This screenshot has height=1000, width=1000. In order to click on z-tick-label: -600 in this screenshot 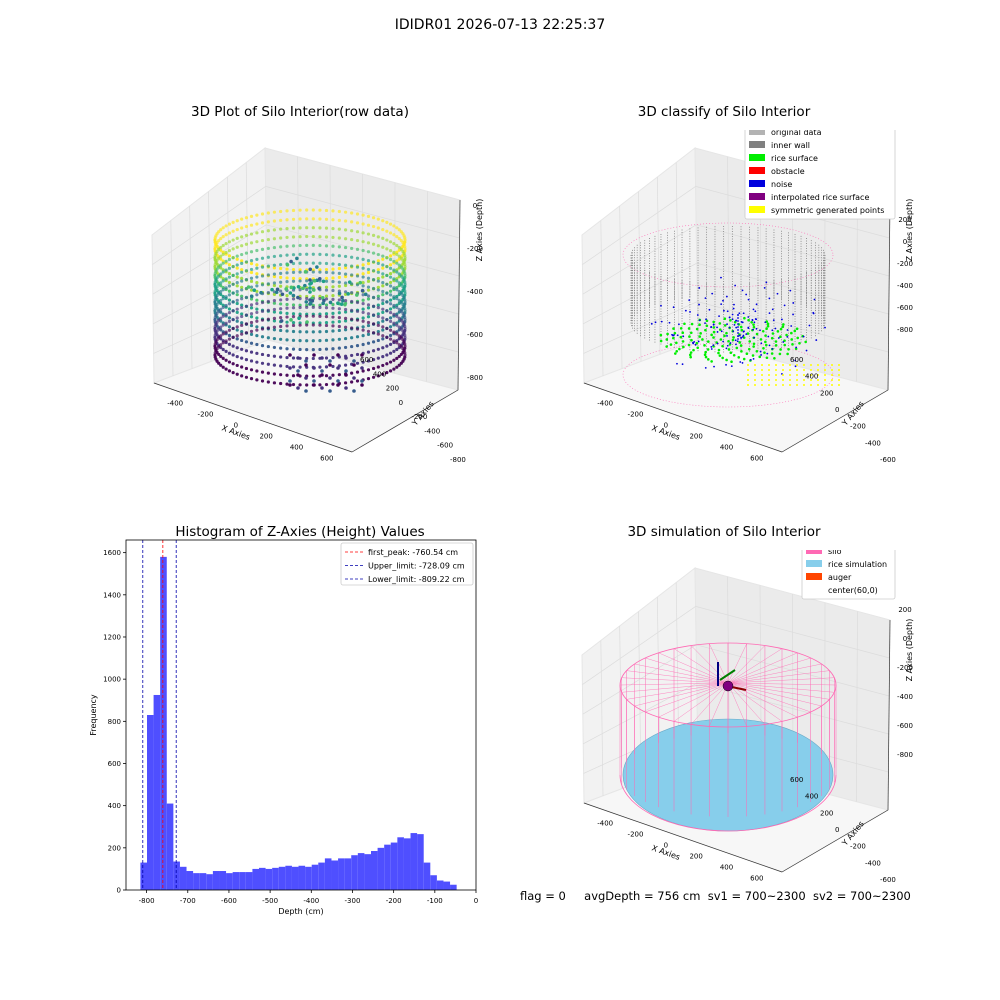, I will do `click(475, 335)`.